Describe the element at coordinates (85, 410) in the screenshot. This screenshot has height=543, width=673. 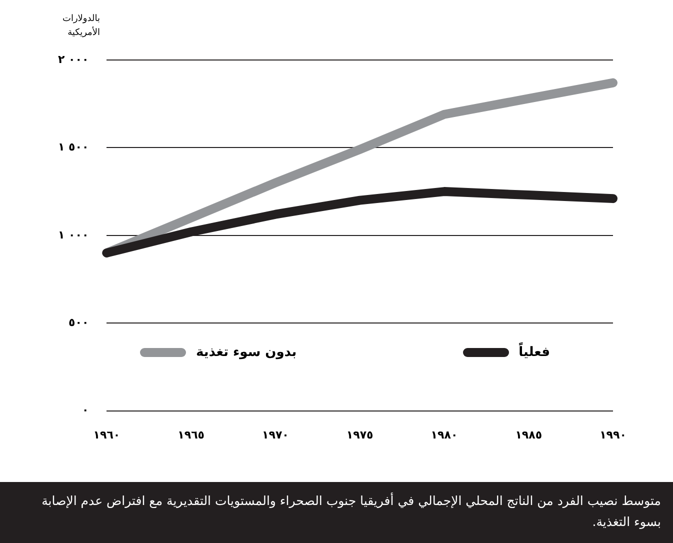
I see `y-tick-label: ٠` at that location.